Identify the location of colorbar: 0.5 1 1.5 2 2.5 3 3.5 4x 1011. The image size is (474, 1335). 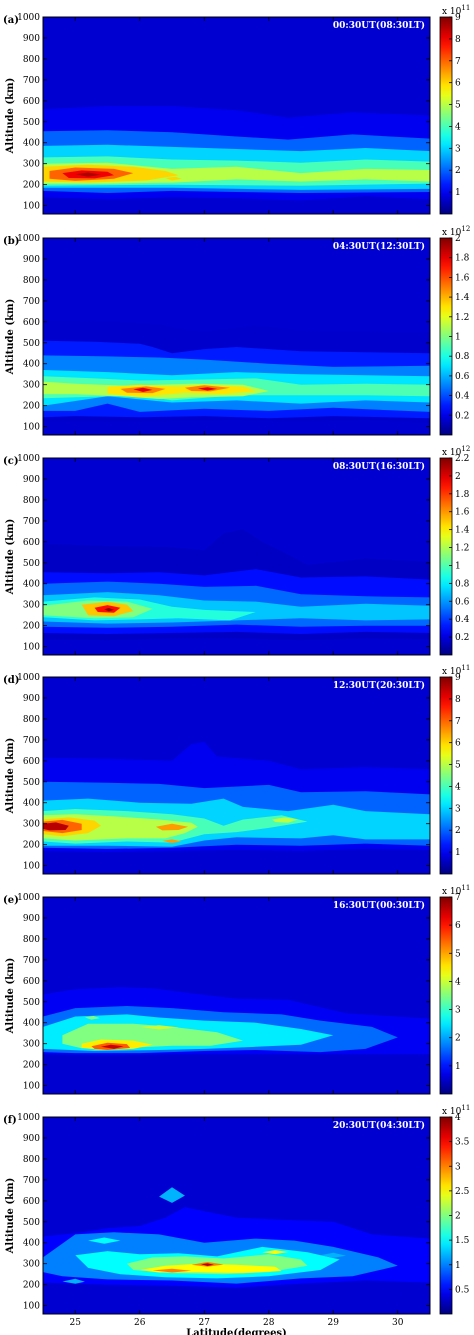
(454, 1209).